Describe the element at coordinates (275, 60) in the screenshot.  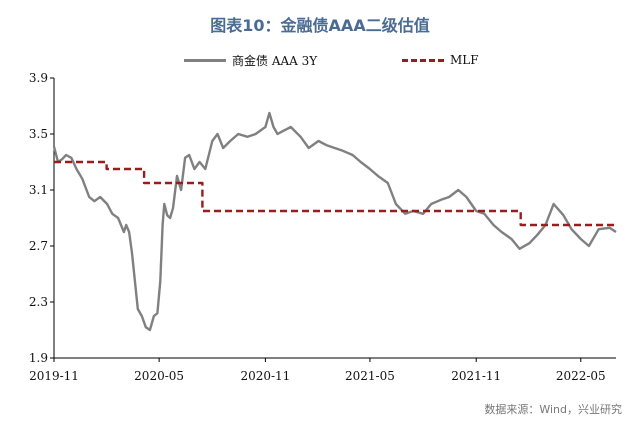
I see `legend-label-series1: 商金债 AAA 3Y` at that location.